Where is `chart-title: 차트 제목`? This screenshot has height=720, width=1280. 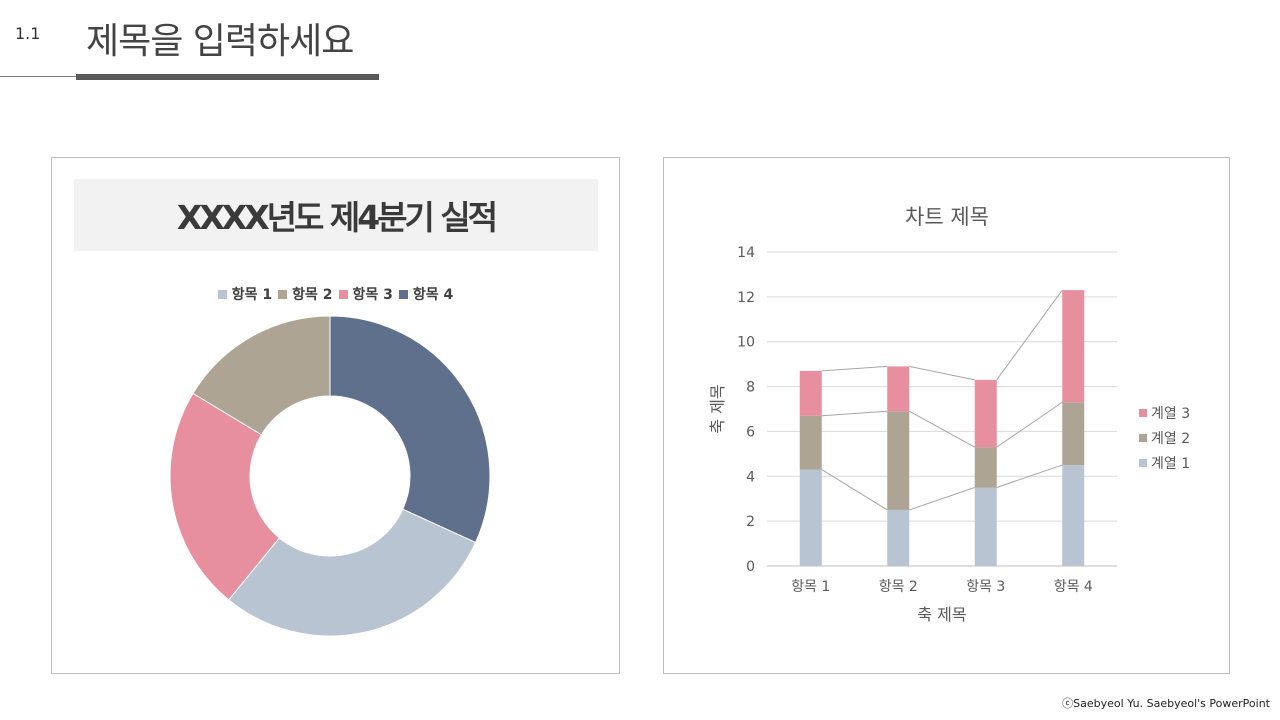 chart-title: 차트 제목 is located at coordinates (947, 217).